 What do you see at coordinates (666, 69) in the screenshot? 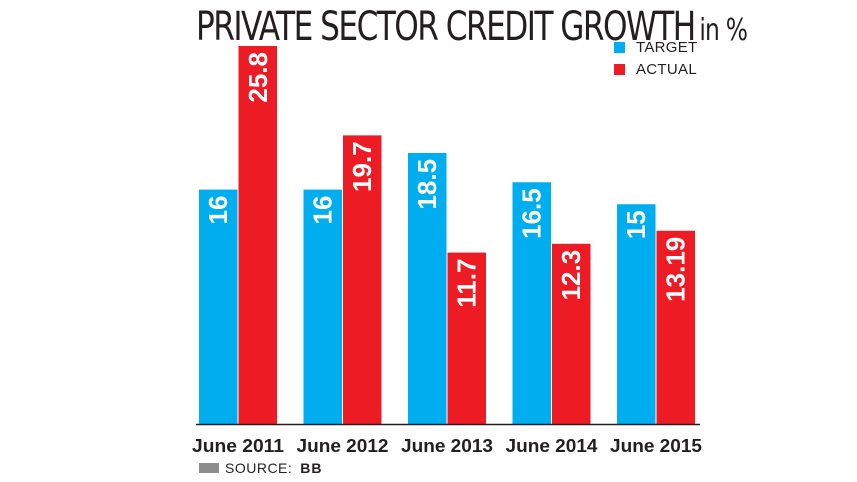
I see `legend-label-actual: ACTUAL` at bounding box center [666, 69].